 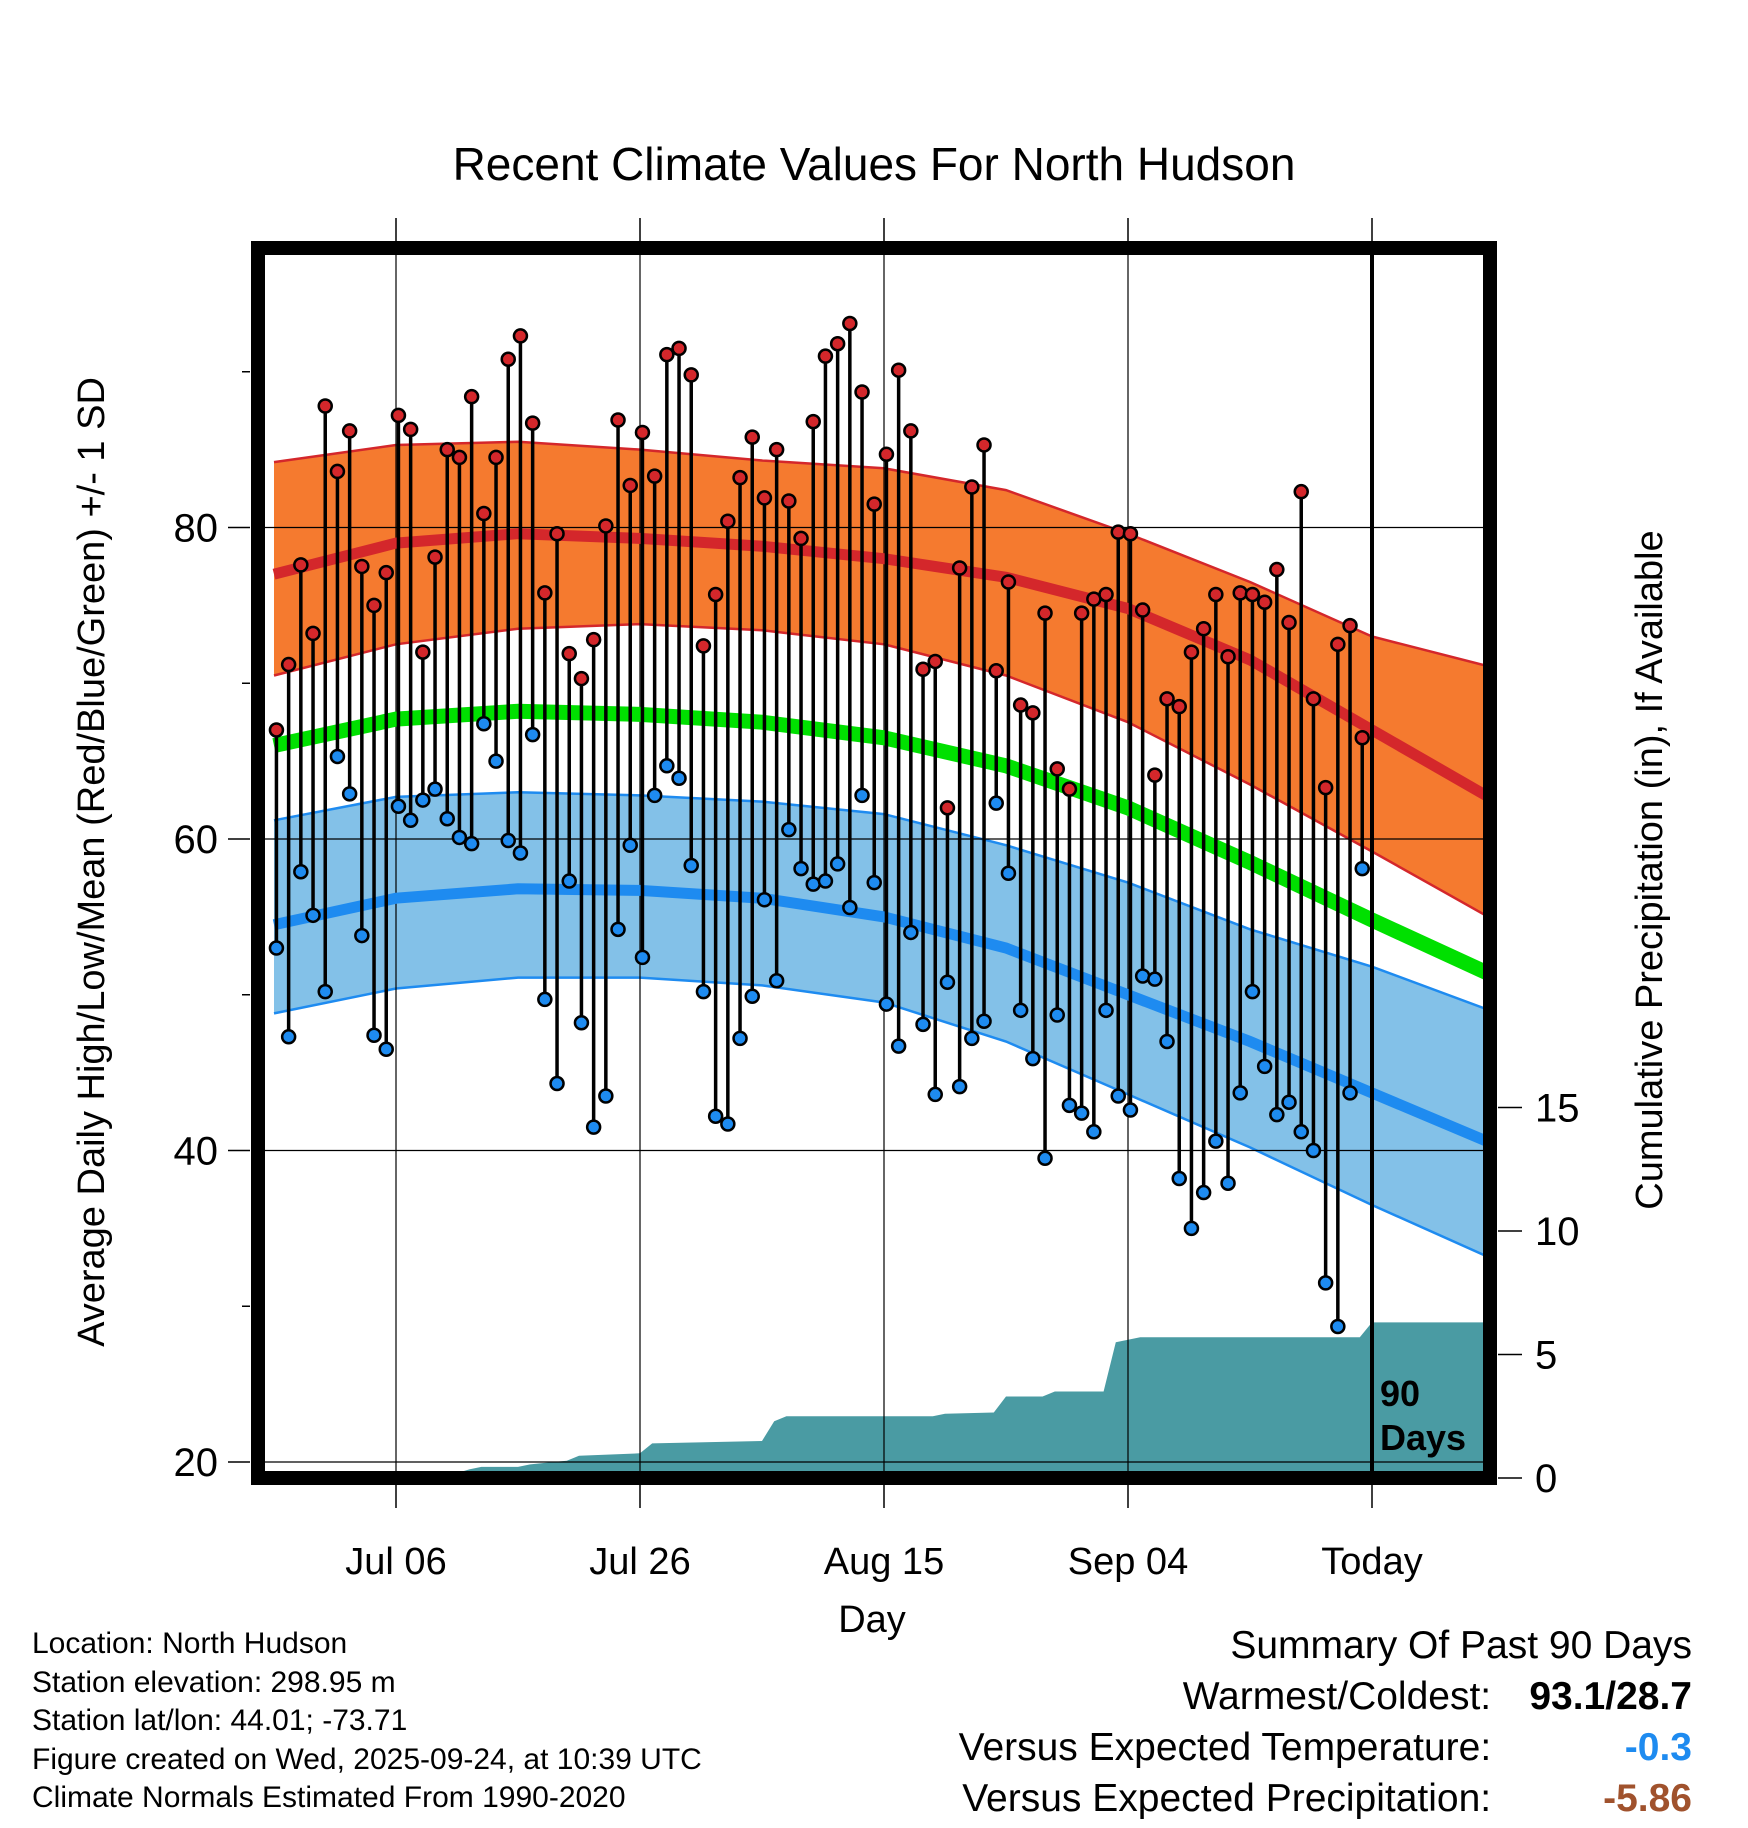 What do you see at coordinates (196, 529) in the screenshot?
I see `y-tick-label: 80` at bounding box center [196, 529].